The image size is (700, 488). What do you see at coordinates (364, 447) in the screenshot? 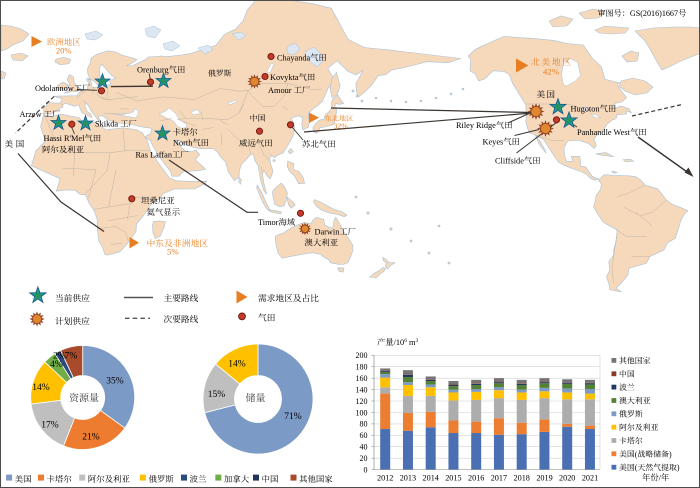
I see `svg-text: 40` at bounding box center [364, 447].